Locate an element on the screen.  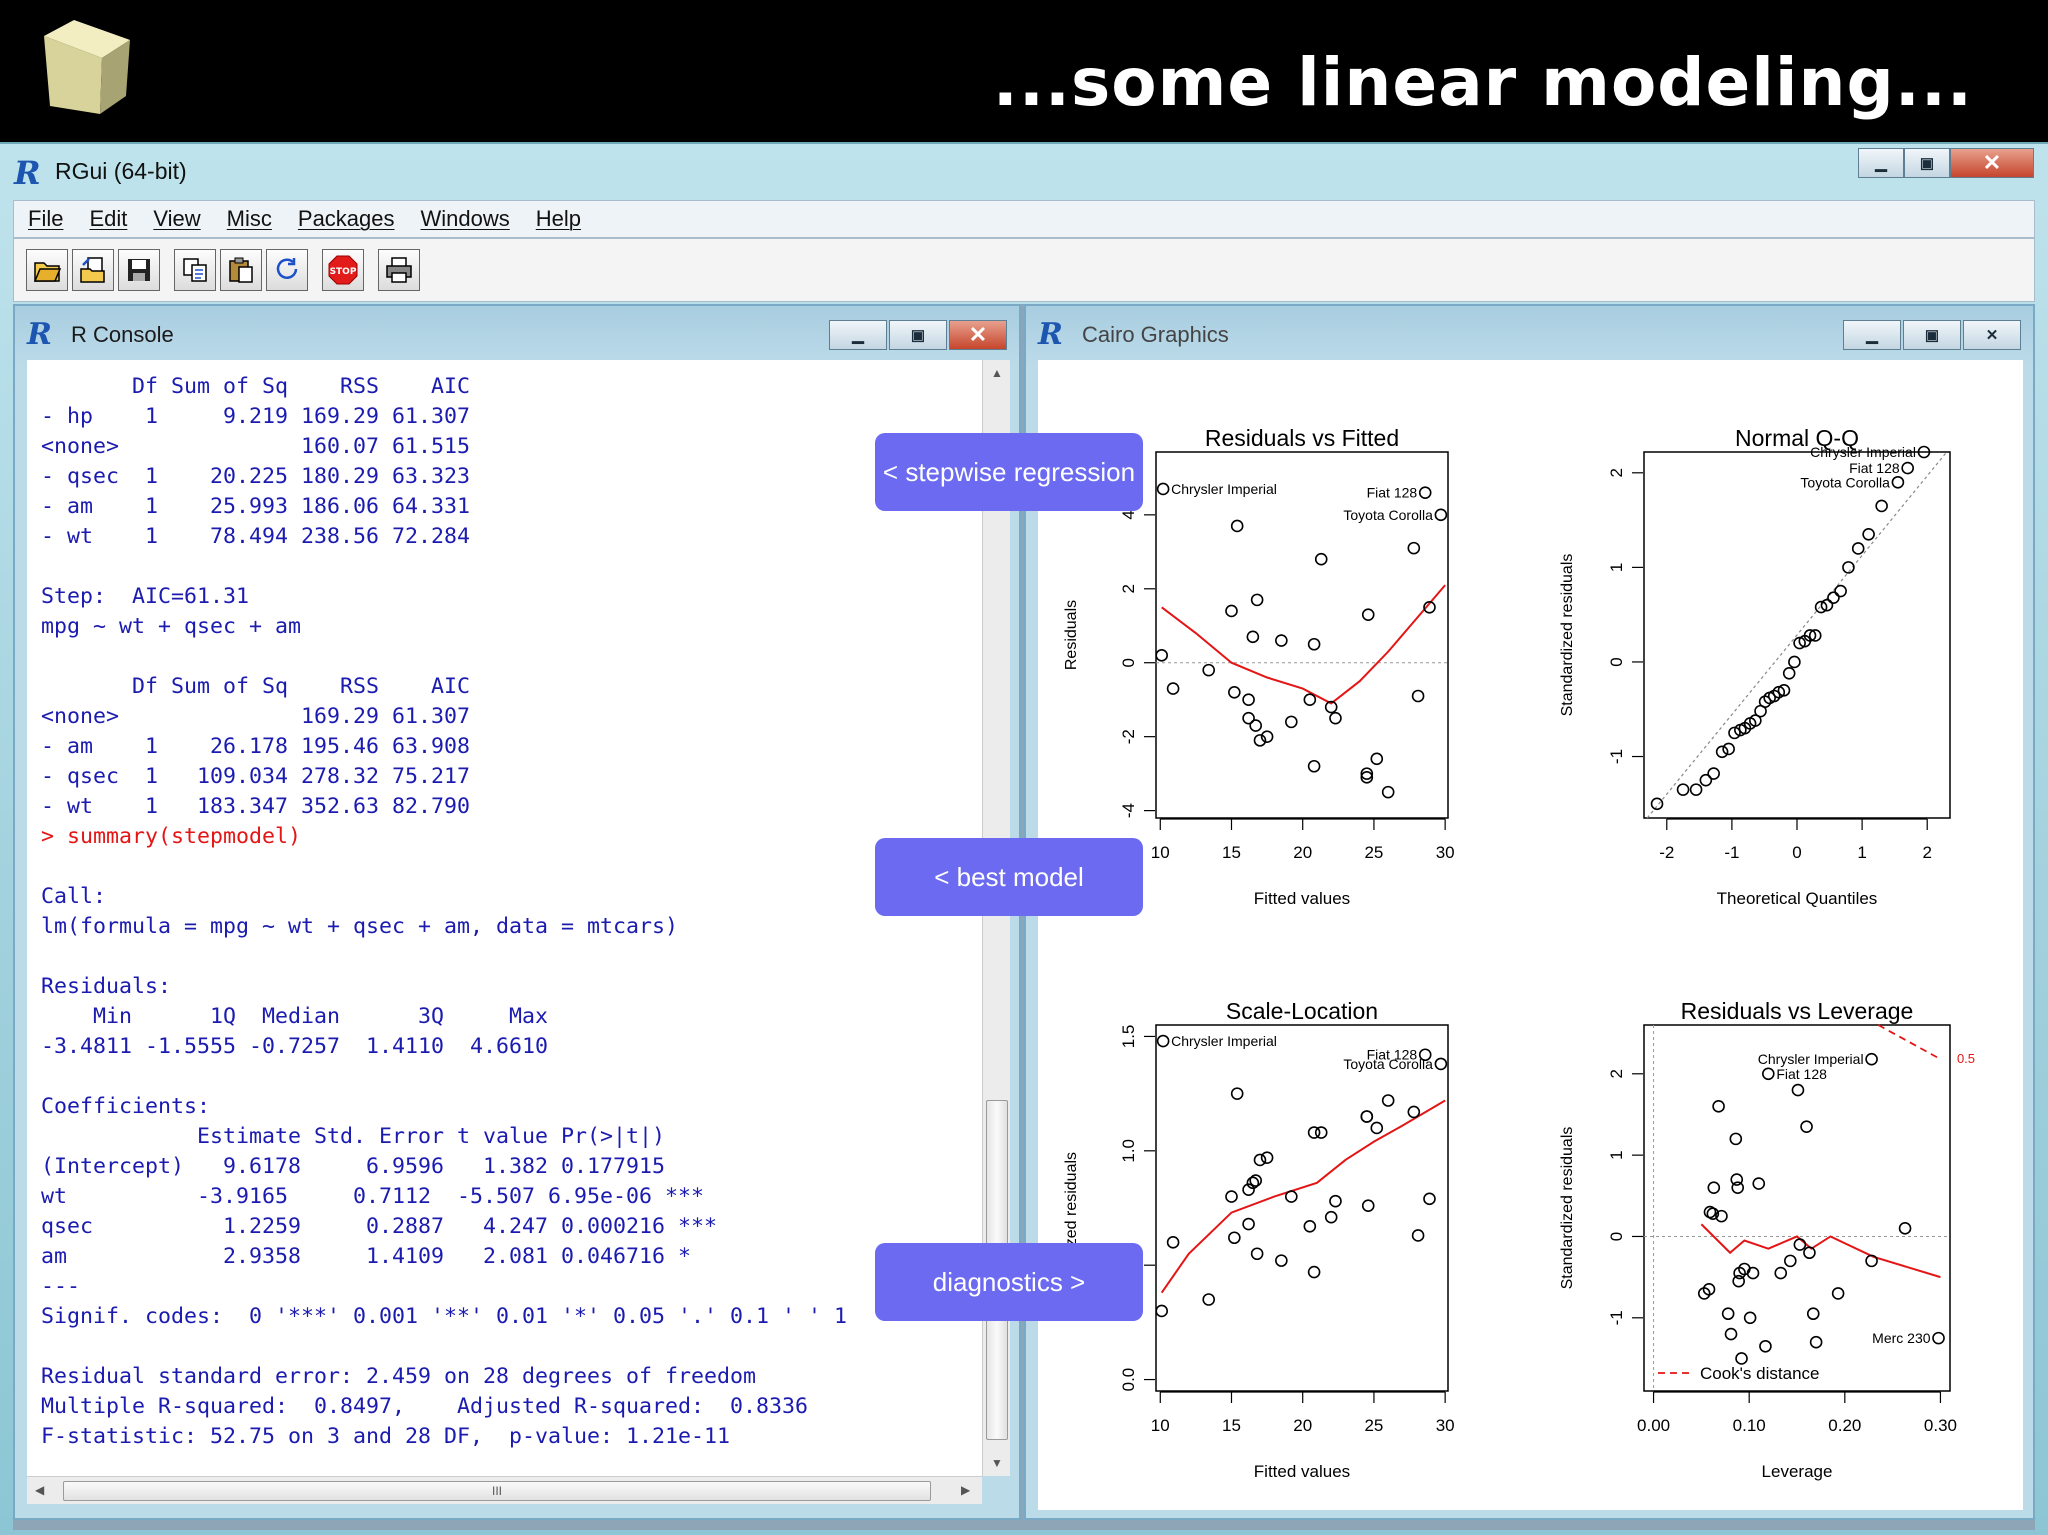
console-horizontal-scrollbar: ◀ III ▶ is located at coordinates (504, 1490).